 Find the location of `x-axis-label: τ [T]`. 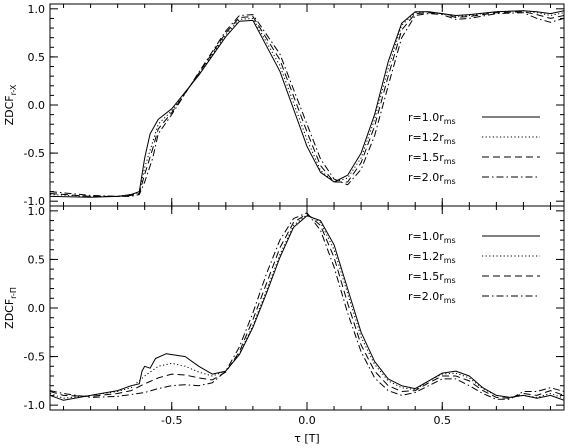

x-axis-label: τ [T] is located at coordinates (306, 438).